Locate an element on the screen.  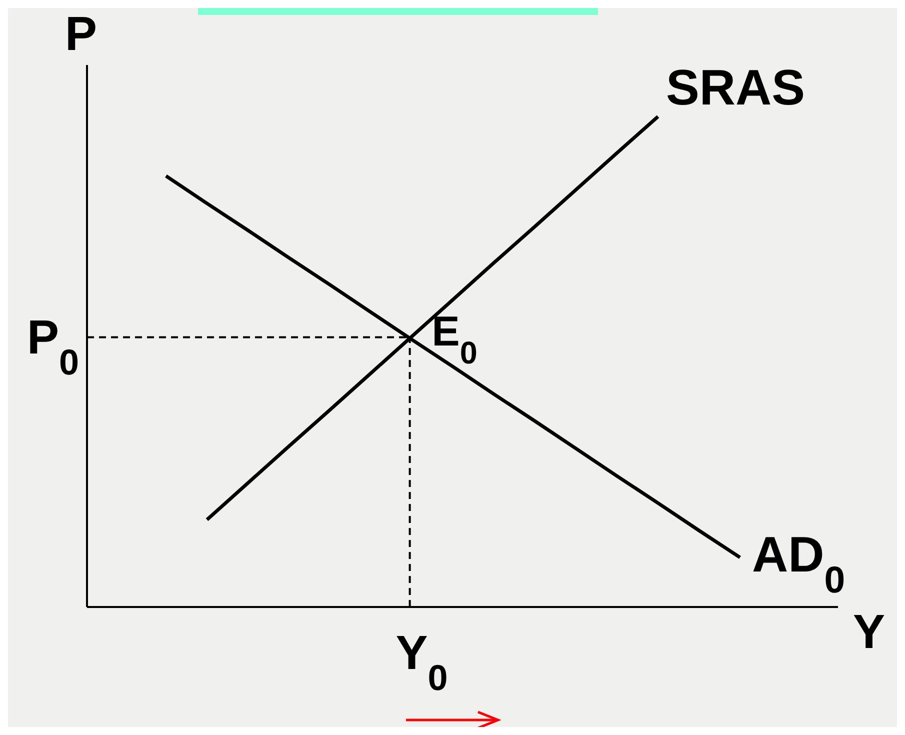
annotation: E$_{0}$ is located at coordinates (455, 338).